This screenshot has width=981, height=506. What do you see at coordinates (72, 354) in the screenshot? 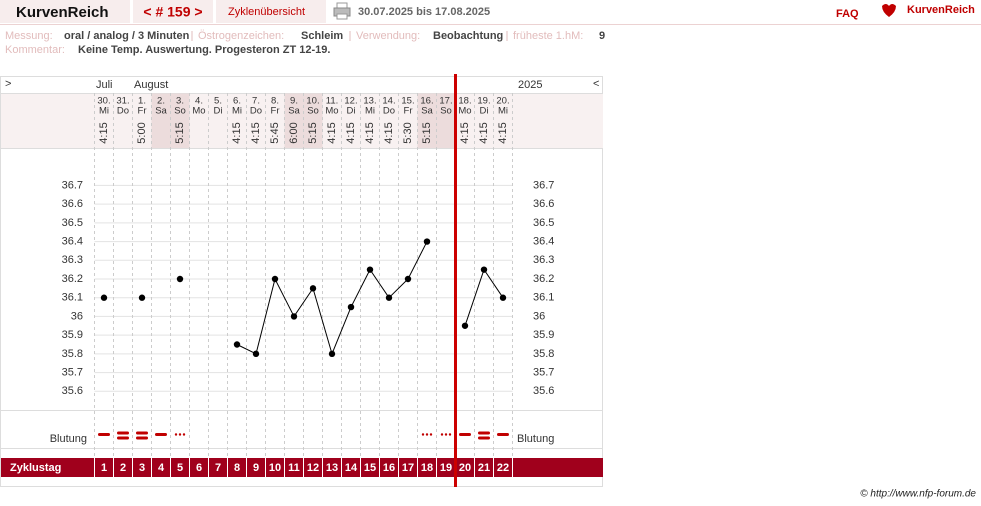
I see `y-tick-label: 35.8` at bounding box center [72, 354].